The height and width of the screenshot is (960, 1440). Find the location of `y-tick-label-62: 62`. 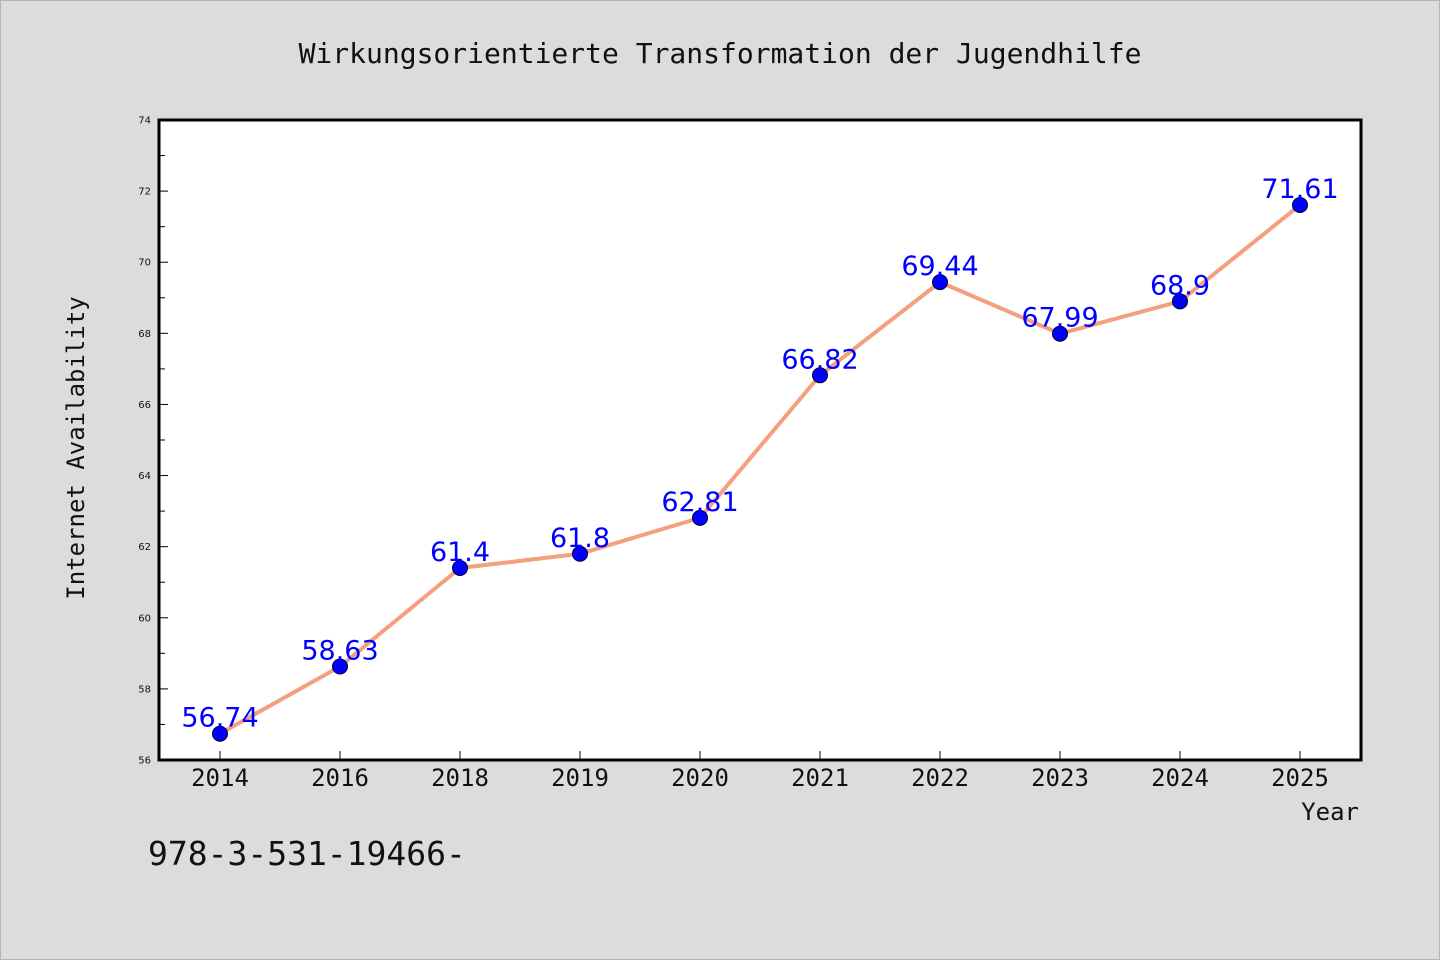

y-tick-label-62: 62 is located at coordinates (144, 547).